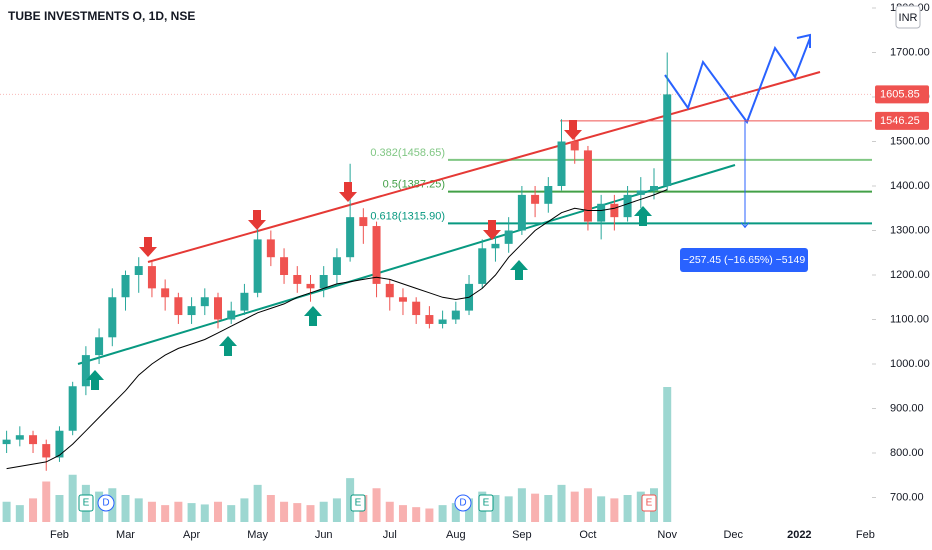 This screenshot has height=550, width=932. I want to click on fib-label: 0.382(1458.65), so click(407, 153).